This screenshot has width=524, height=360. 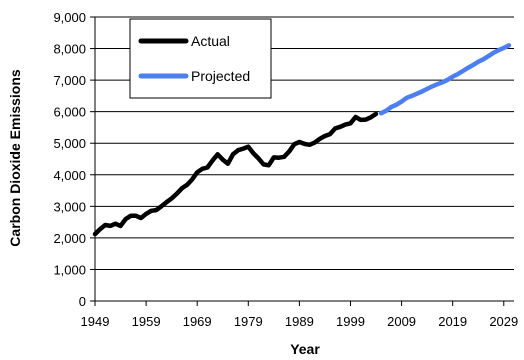 I want to click on y-tick-label: 7,000, so click(x=69, y=80).